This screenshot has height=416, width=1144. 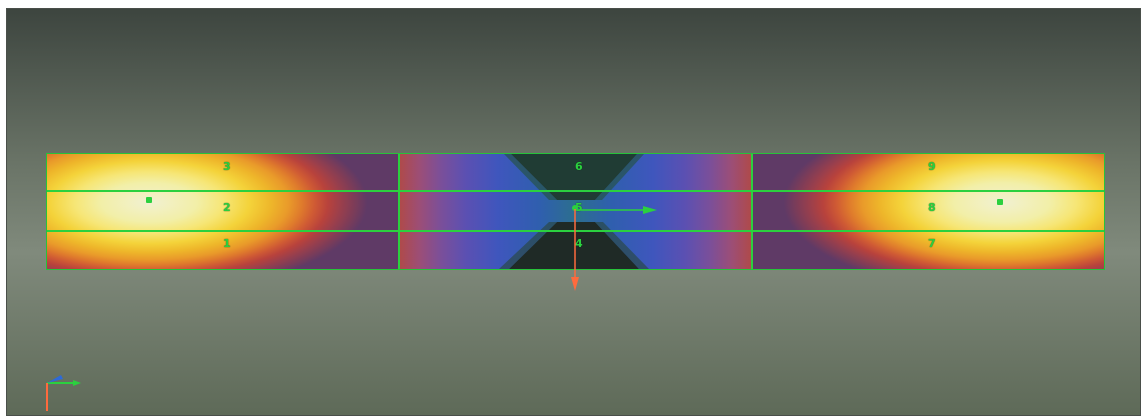 What do you see at coordinates (55, 379) in the screenshot?
I see `global-z-axis-icon` at bounding box center [55, 379].